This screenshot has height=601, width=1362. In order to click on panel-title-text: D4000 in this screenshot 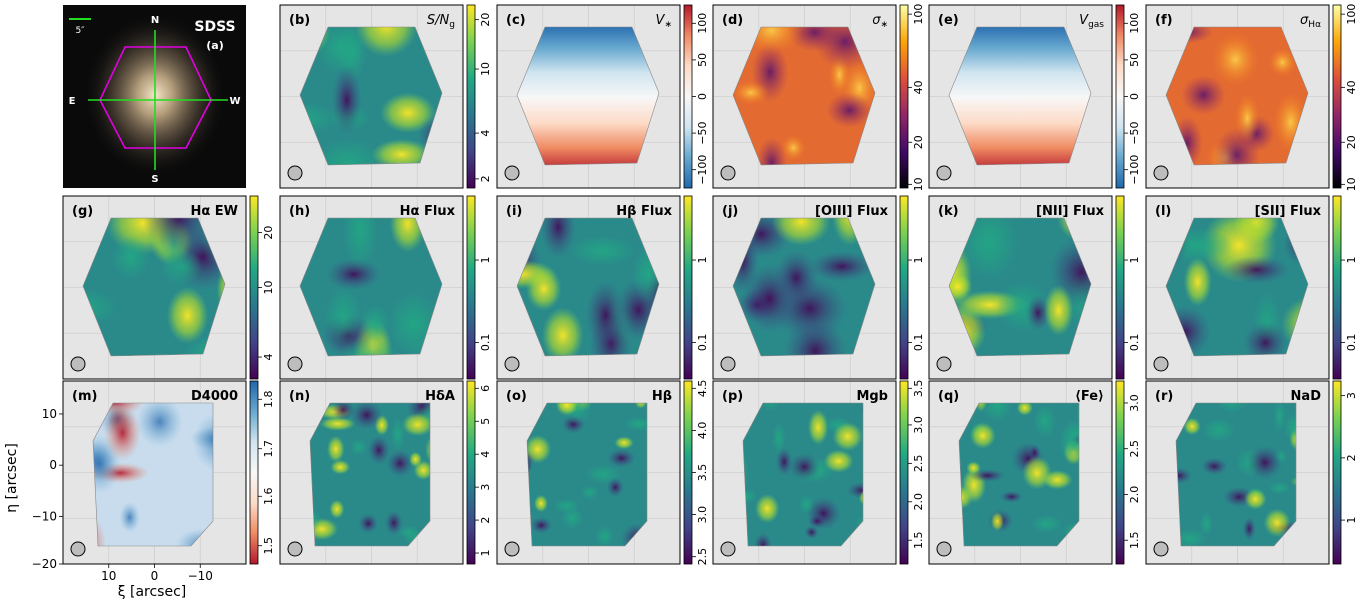, I will do `click(214, 396)`.